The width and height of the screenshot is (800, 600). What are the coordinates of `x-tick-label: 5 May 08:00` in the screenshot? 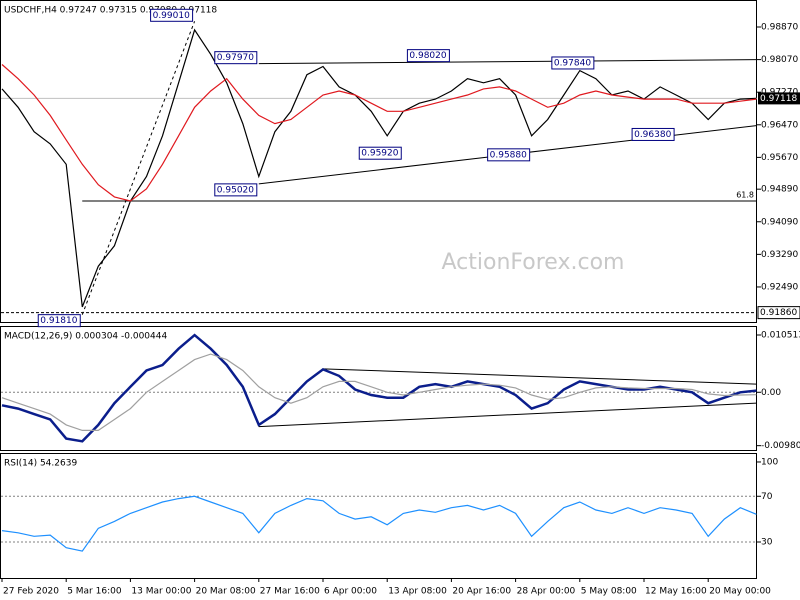 It's located at (609, 592).